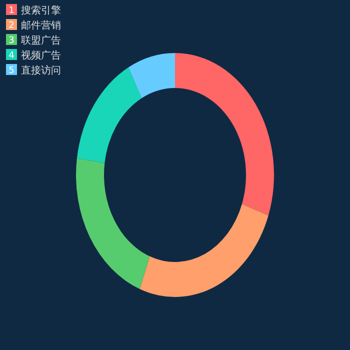  What do you see at coordinates (41, 40) in the screenshot?
I see `legend-label: 联盟广告` at bounding box center [41, 40].